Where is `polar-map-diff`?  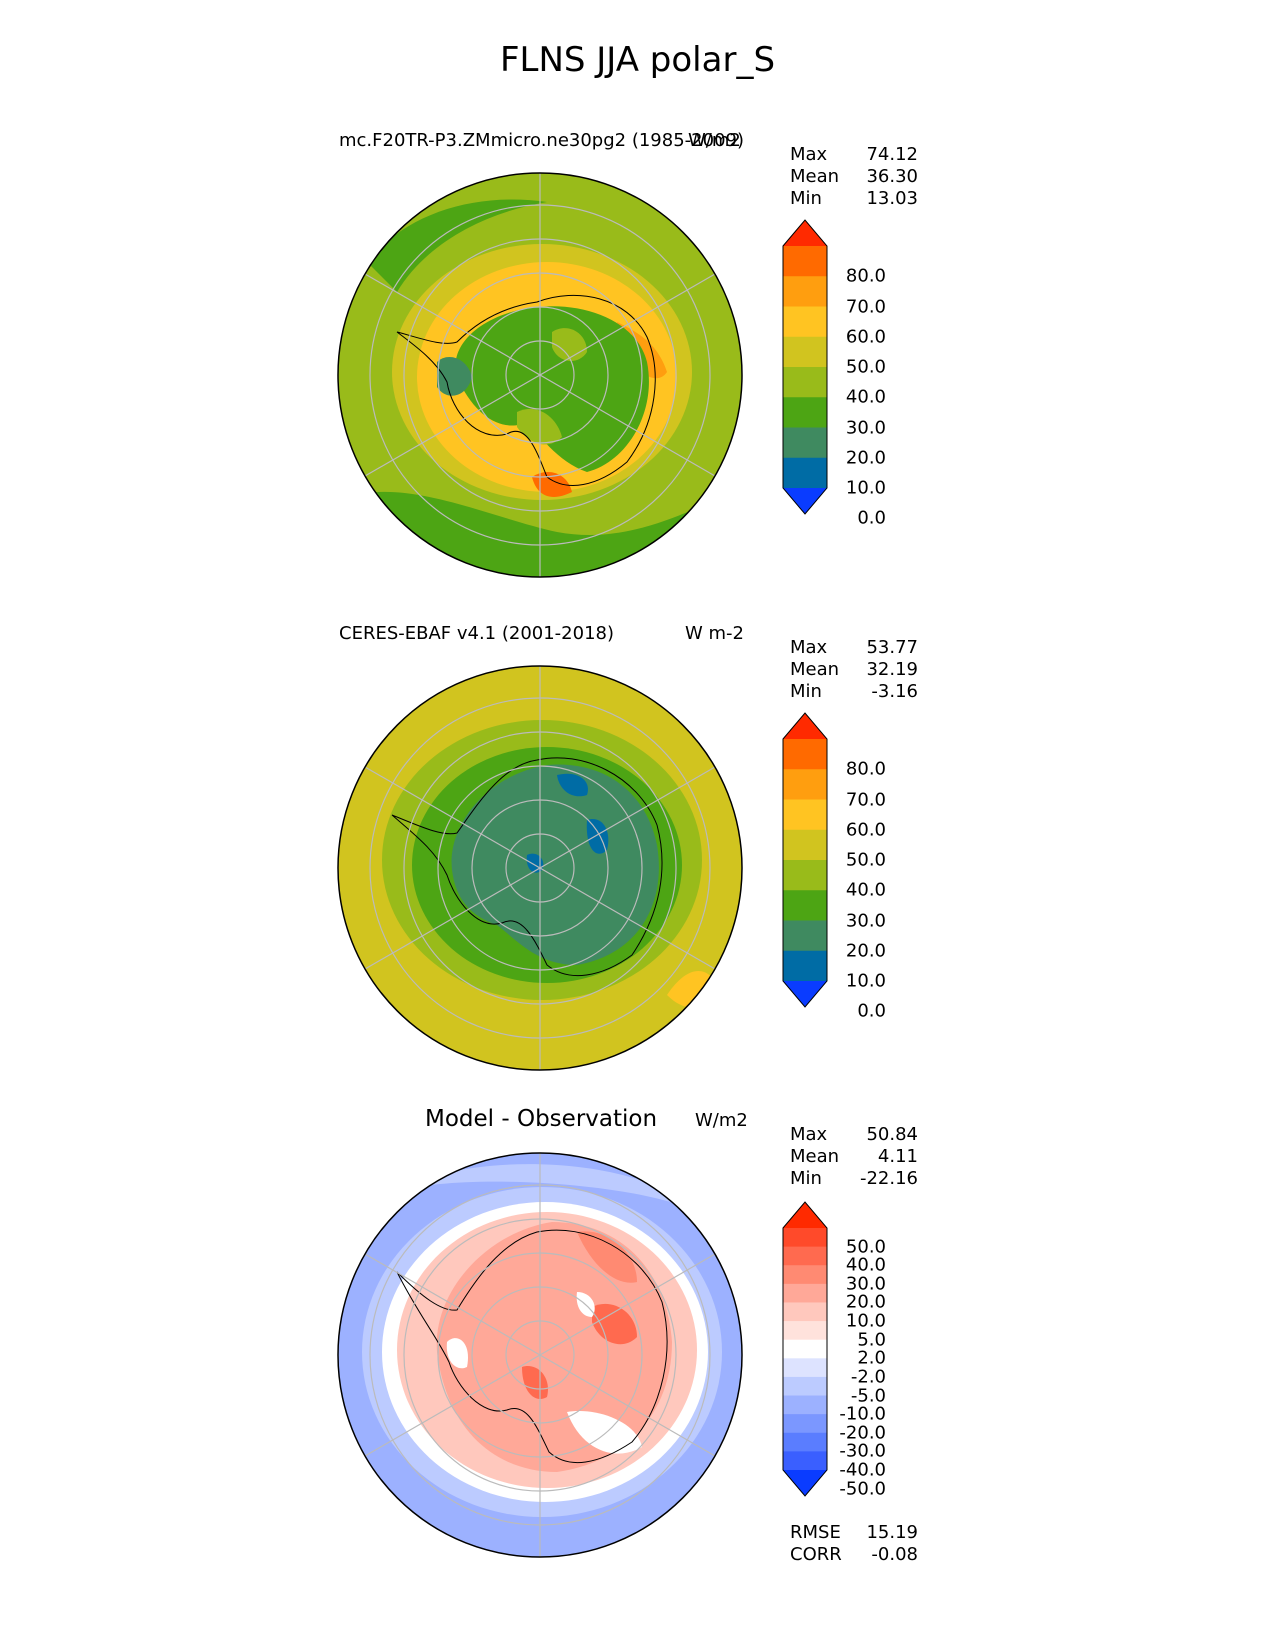 polar-map-diff is located at coordinates (540, 1355).